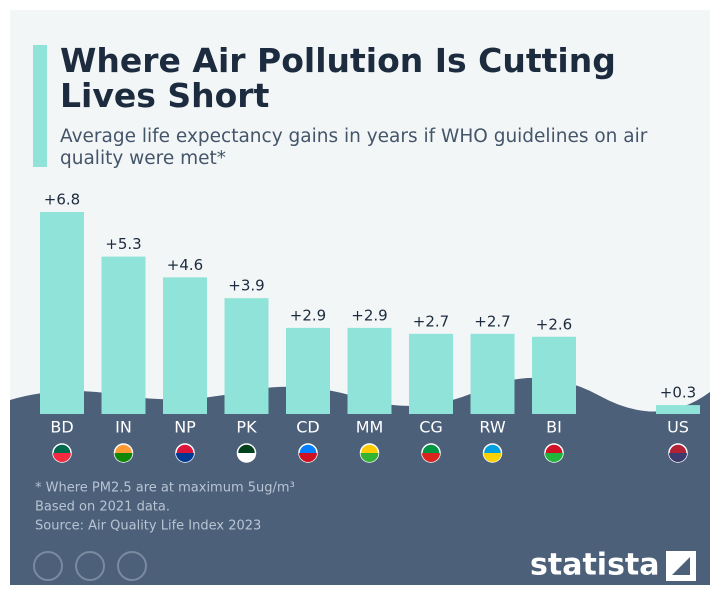  I want to click on value-label: +6.8, so click(62, 200).